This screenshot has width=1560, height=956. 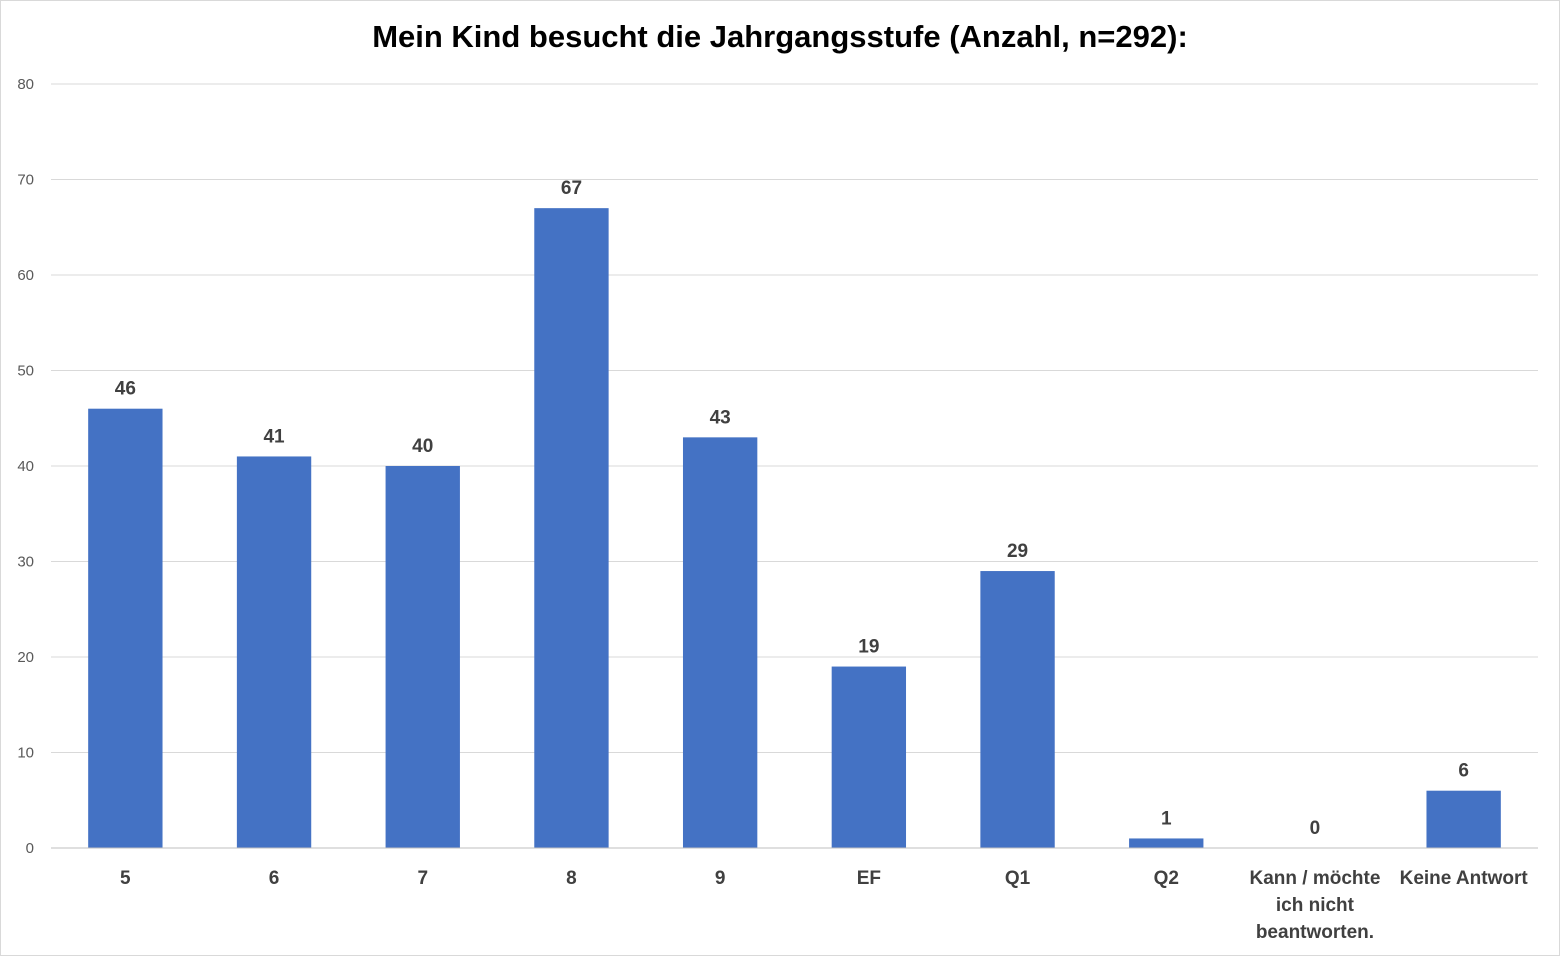 I want to click on data-label: 40, so click(x=422, y=446).